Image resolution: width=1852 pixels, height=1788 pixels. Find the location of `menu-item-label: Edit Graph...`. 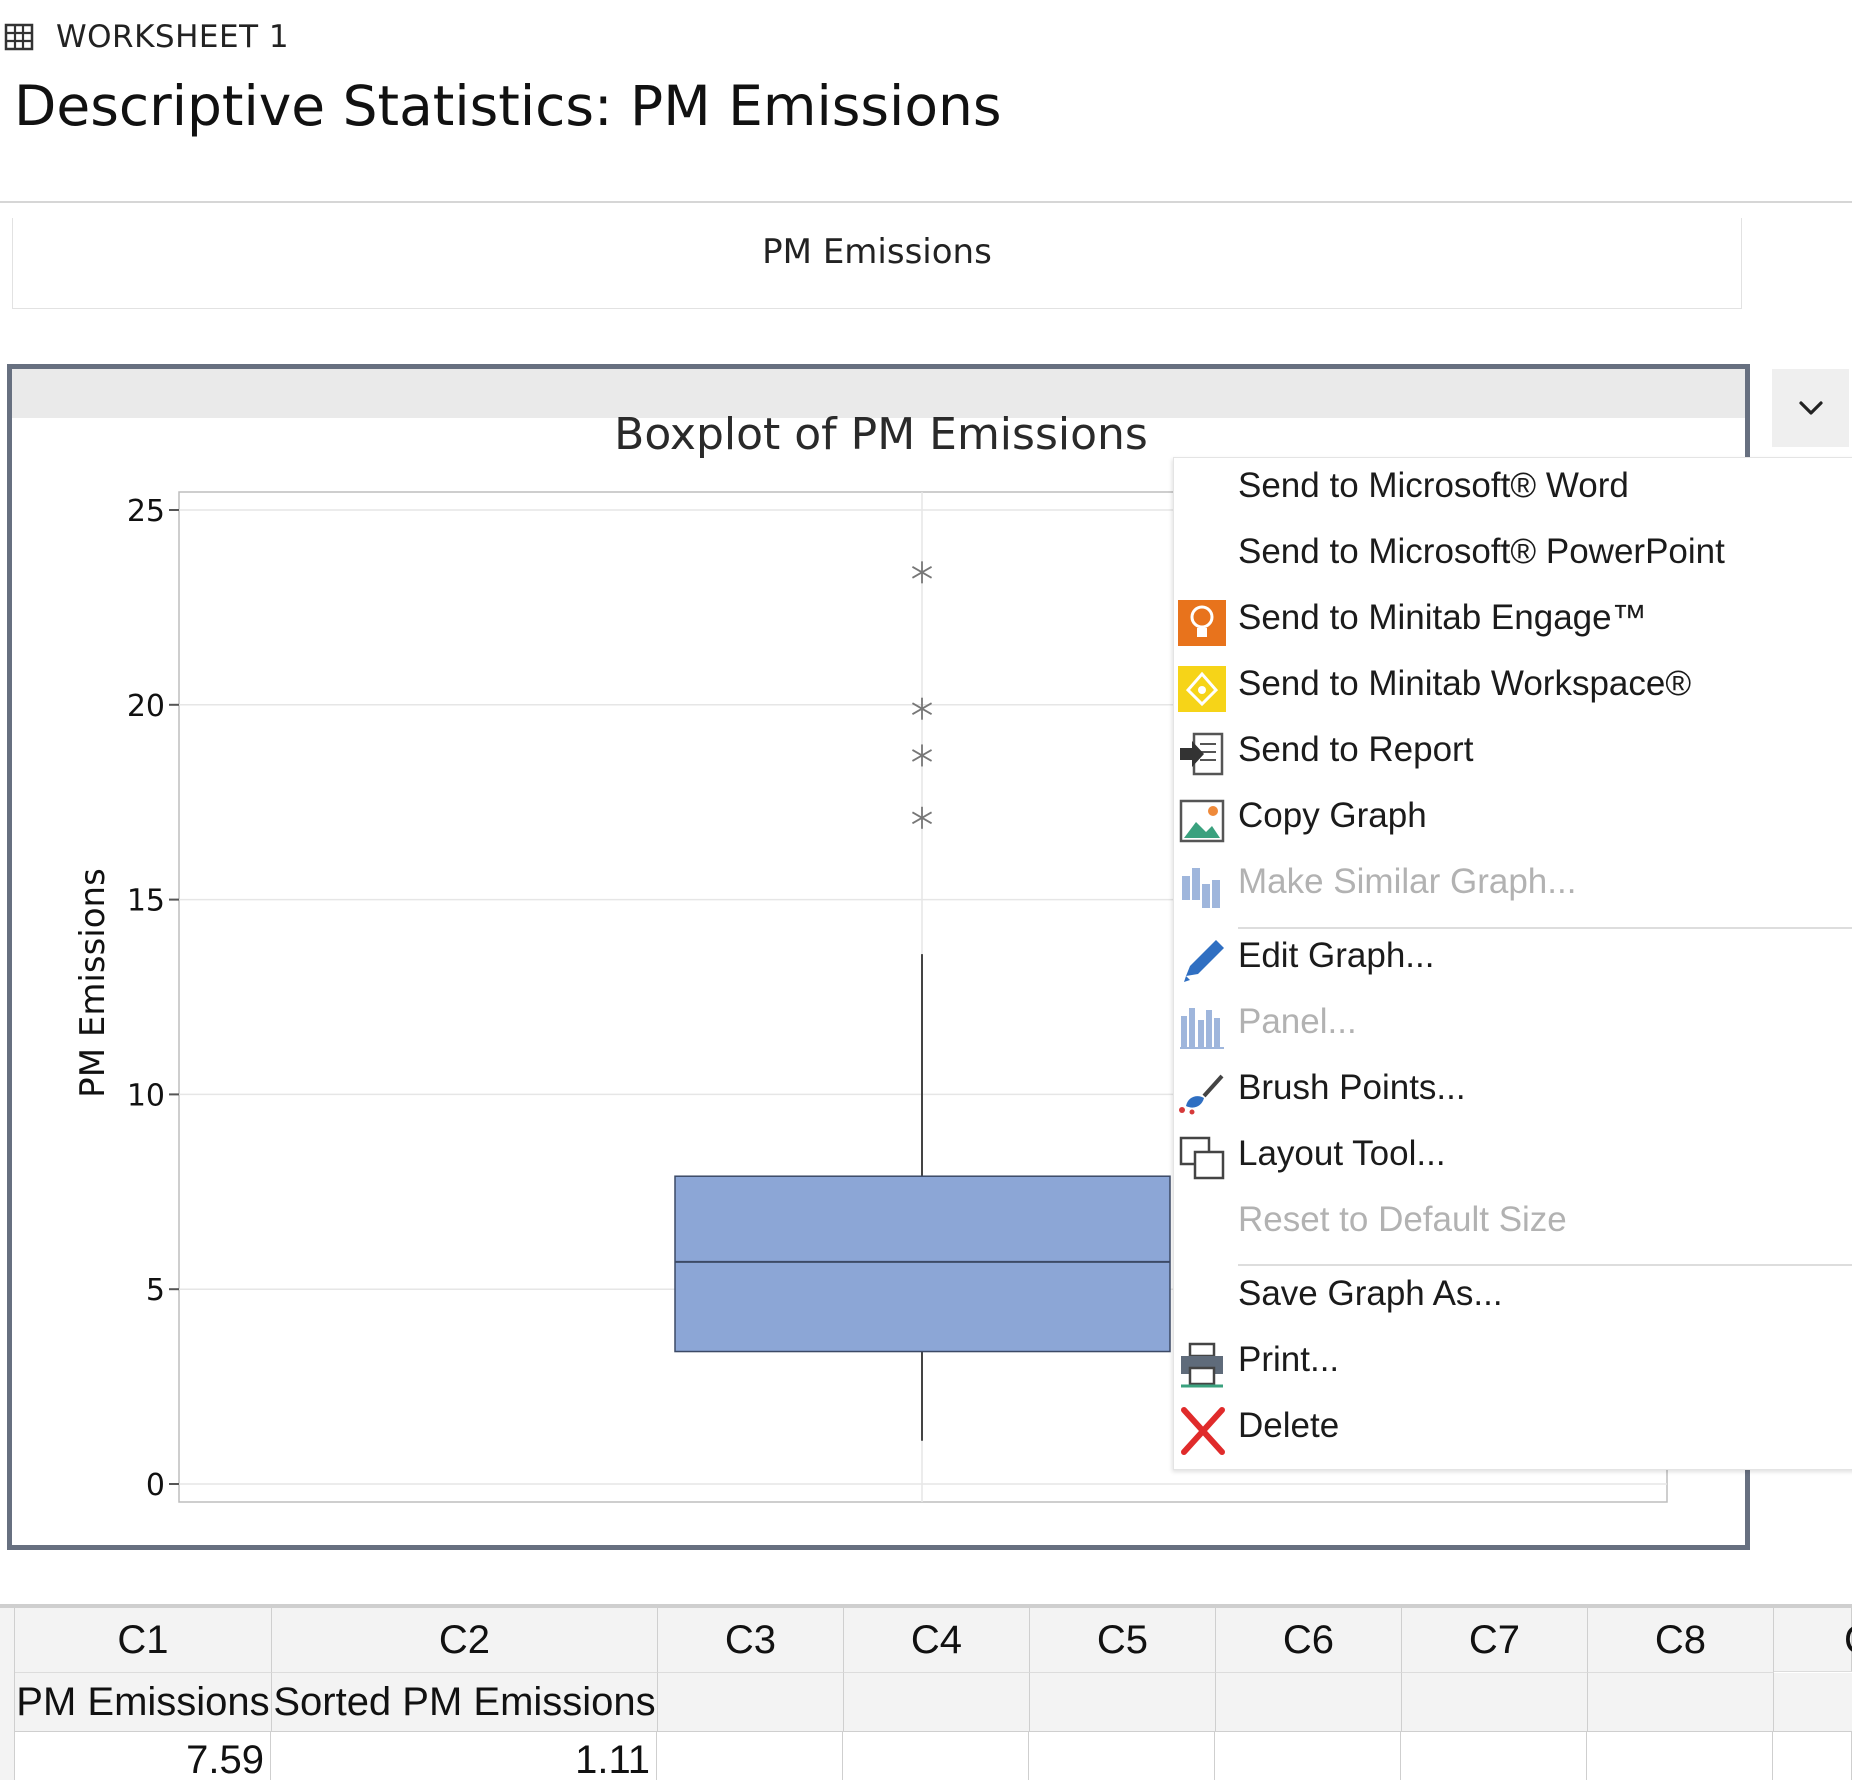

menu-item-label: Edit Graph... is located at coordinates (1336, 955).